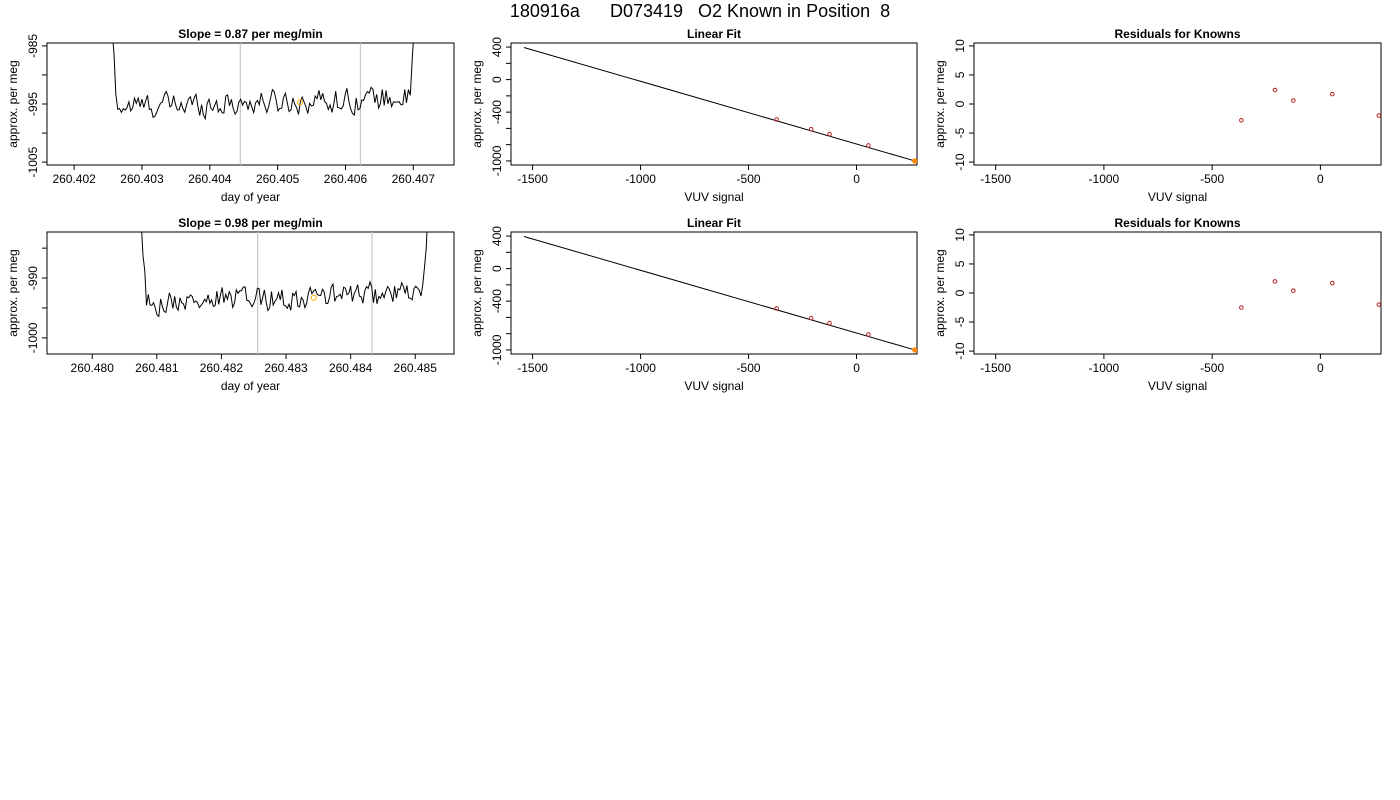  What do you see at coordinates (33, 161) in the screenshot?
I see `y-tick-label: -1005` at bounding box center [33, 161].